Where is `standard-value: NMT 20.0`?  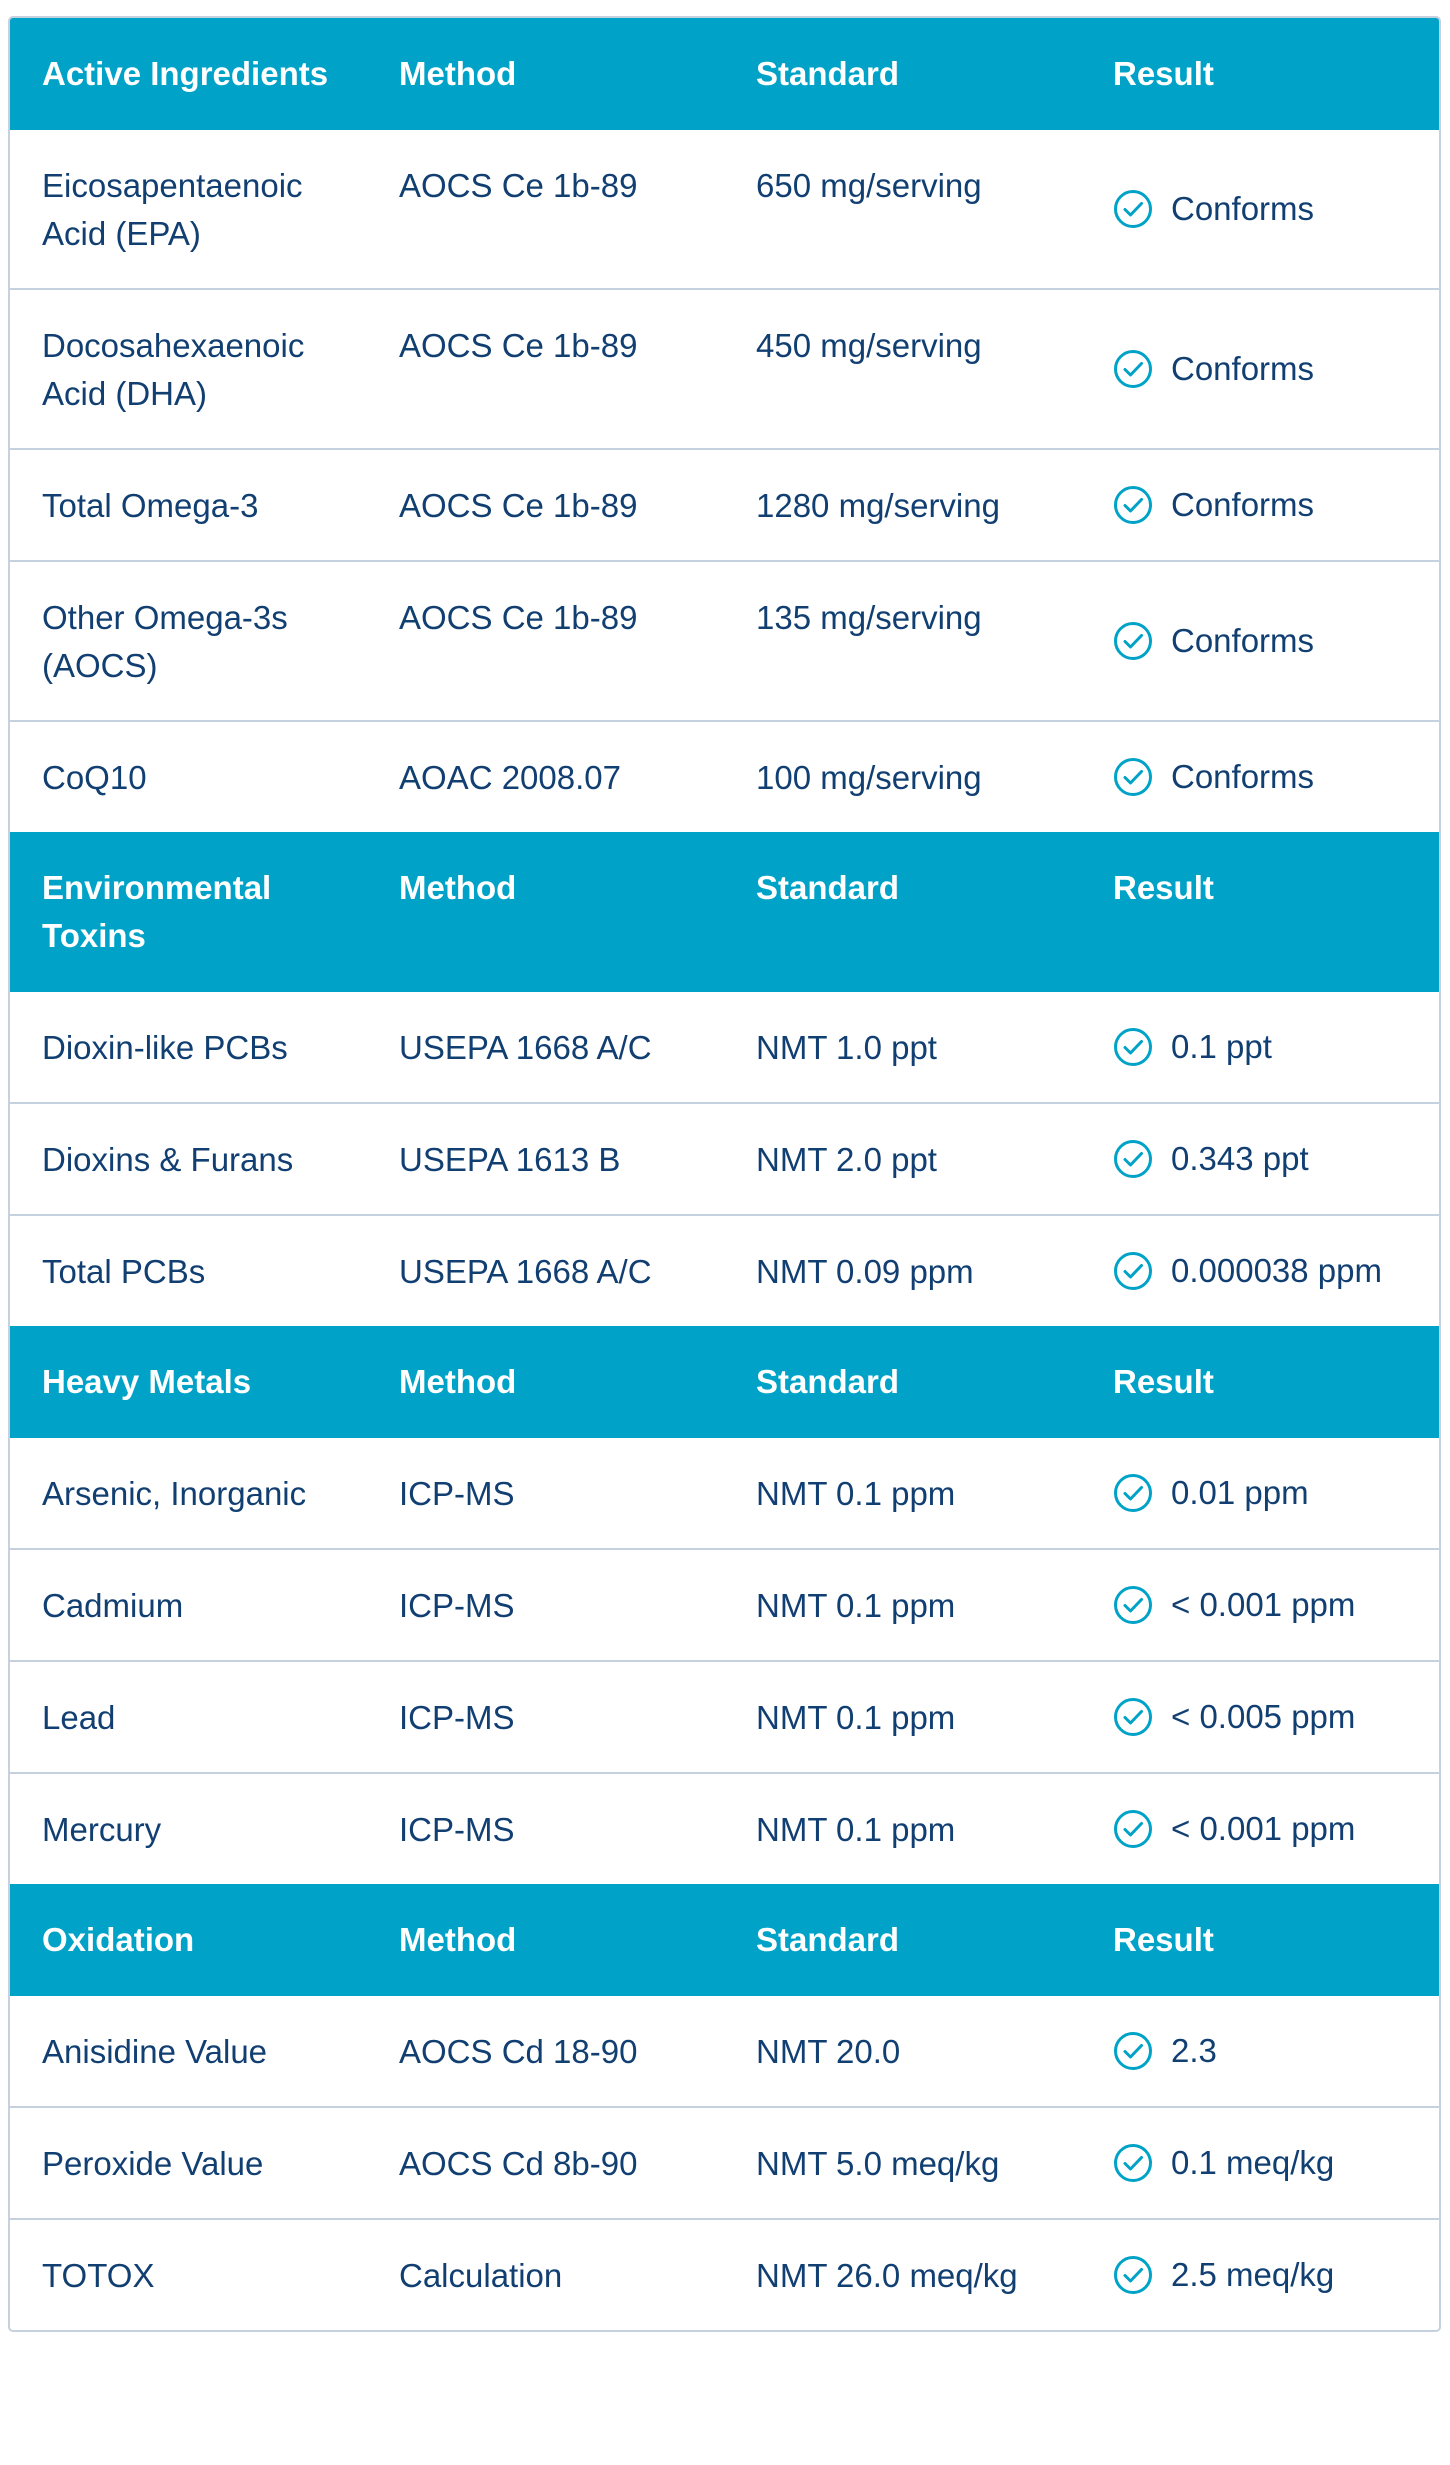
standard-value: NMT 20.0 is located at coordinates (828, 2051).